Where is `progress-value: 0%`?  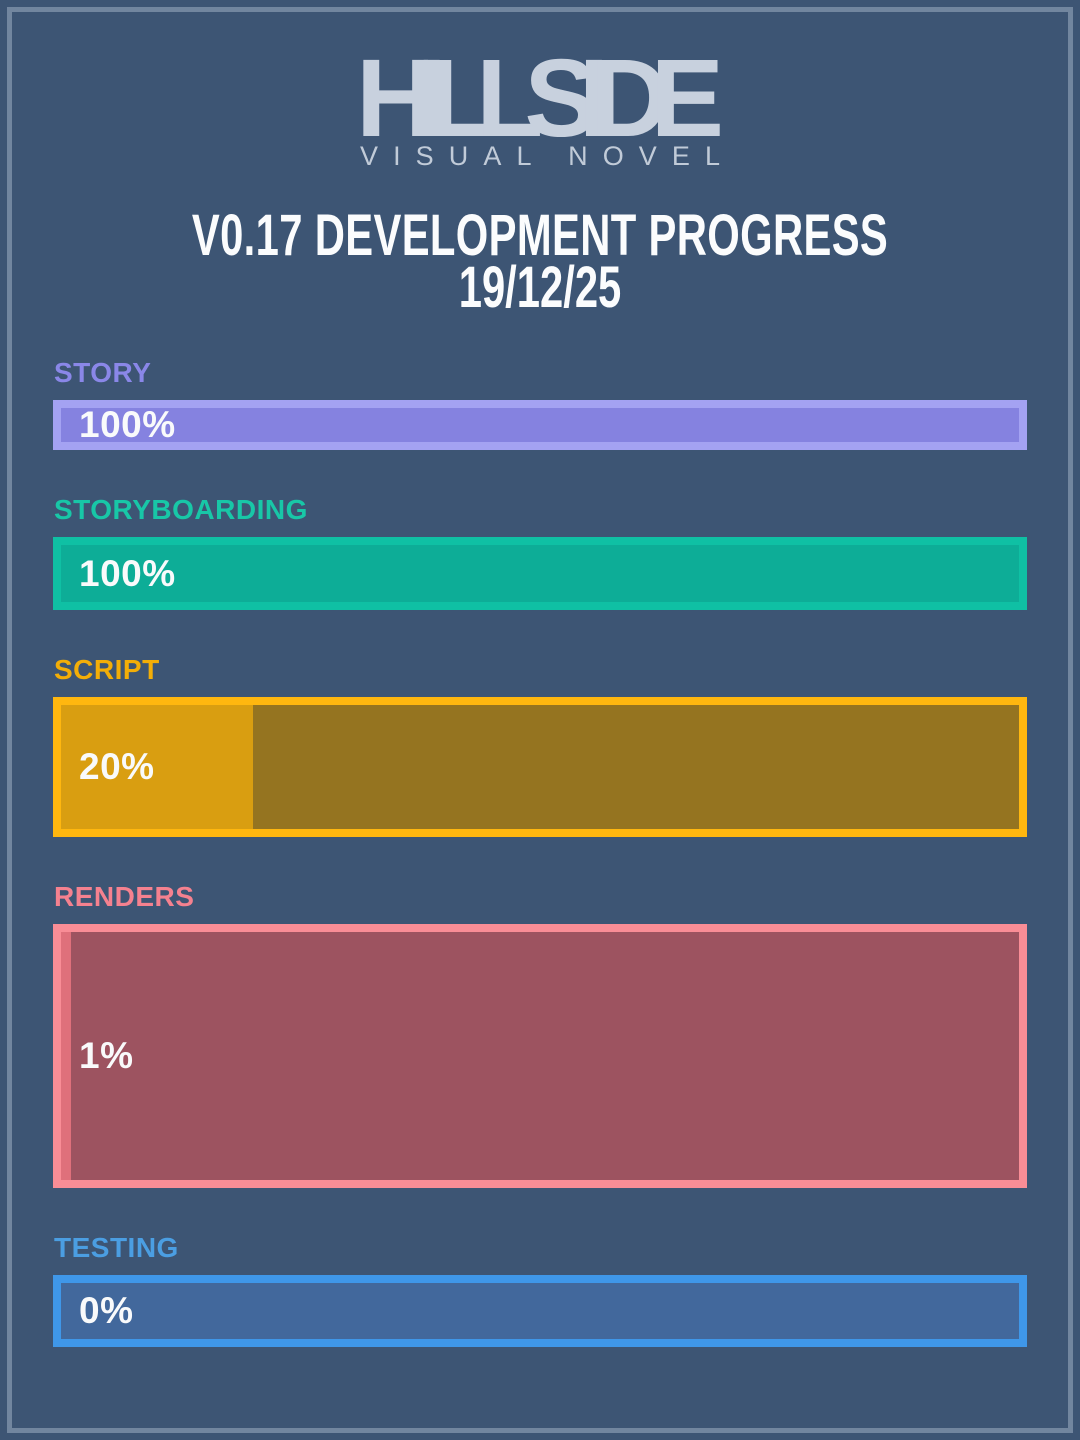 progress-value: 0% is located at coordinates (106, 1310).